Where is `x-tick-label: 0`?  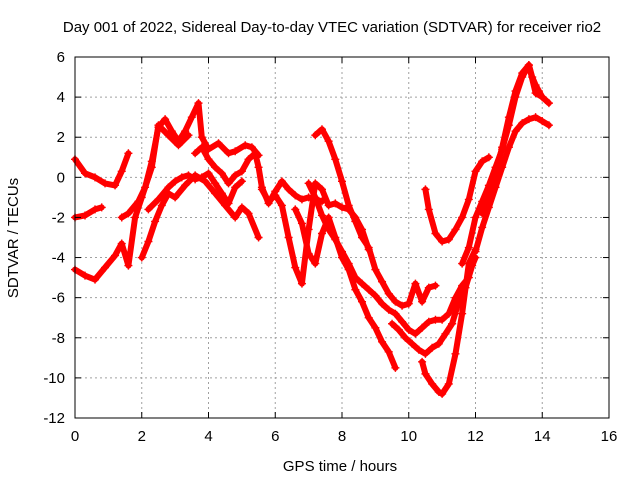 x-tick-label: 0 is located at coordinates (75, 436).